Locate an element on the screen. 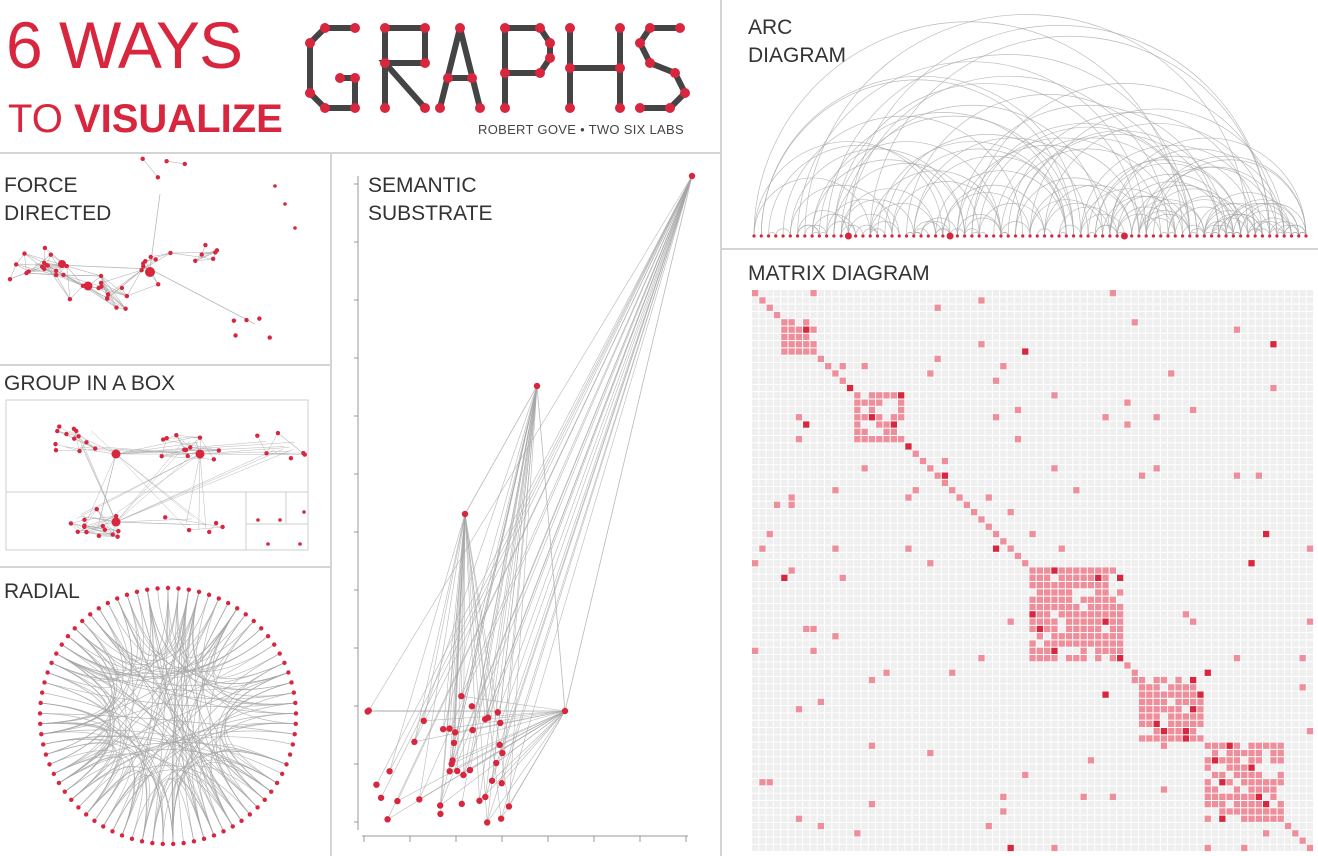 The image size is (1318, 856). semantic-edge is located at coordinates (519, 584).